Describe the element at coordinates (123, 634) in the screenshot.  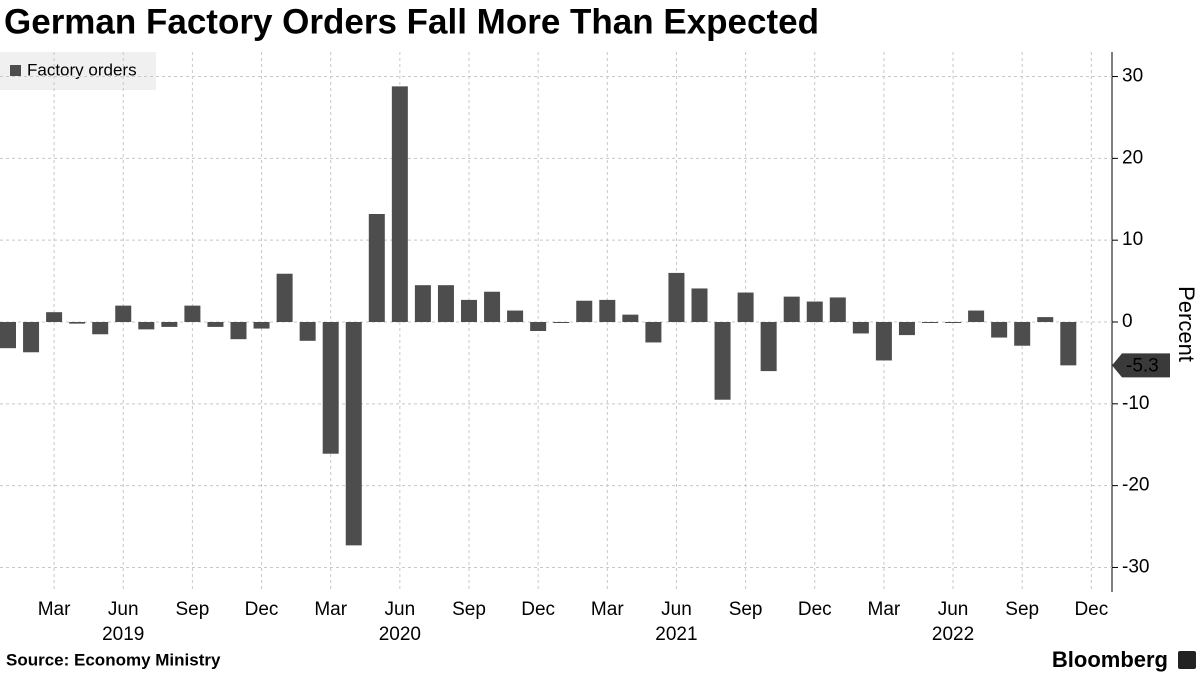
I see `year-label: 2019` at that location.